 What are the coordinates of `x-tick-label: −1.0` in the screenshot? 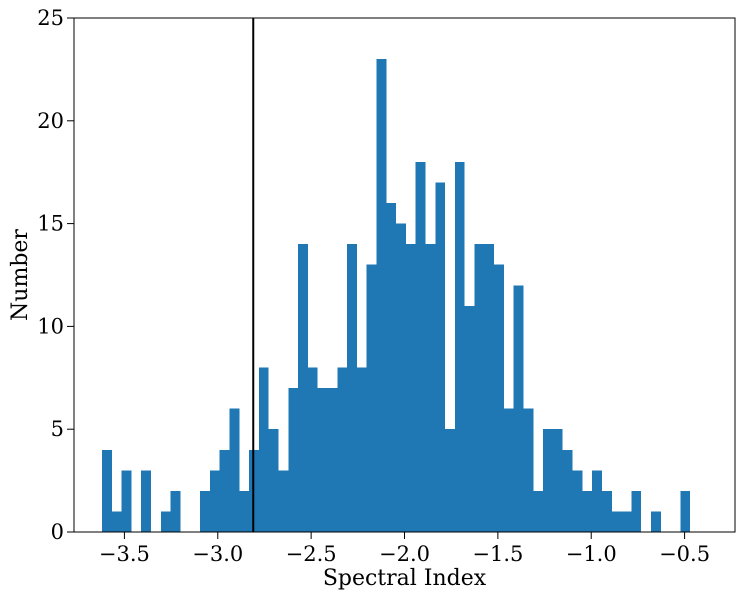 It's located at (591, 554).